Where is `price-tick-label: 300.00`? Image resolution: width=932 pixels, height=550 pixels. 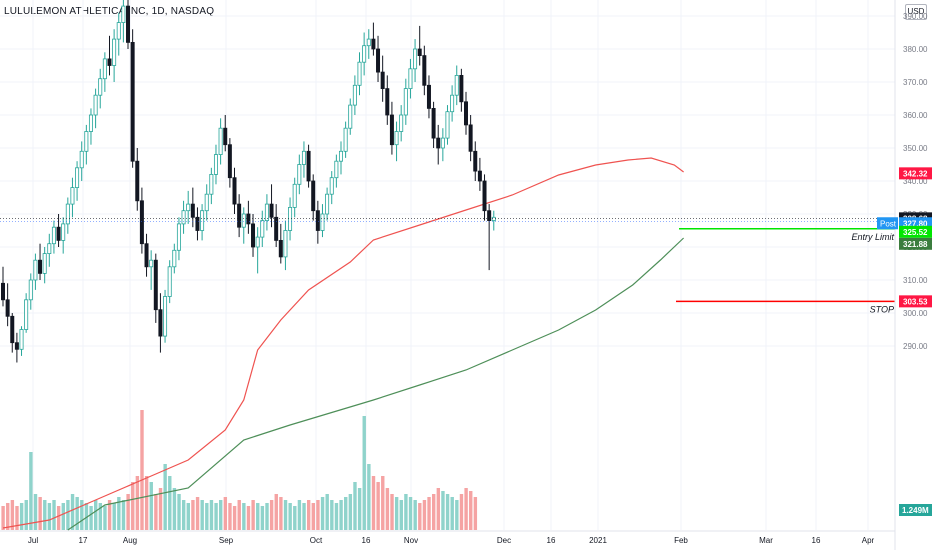
price-tick-label: 300.00 is located at coordinates (915, 313).